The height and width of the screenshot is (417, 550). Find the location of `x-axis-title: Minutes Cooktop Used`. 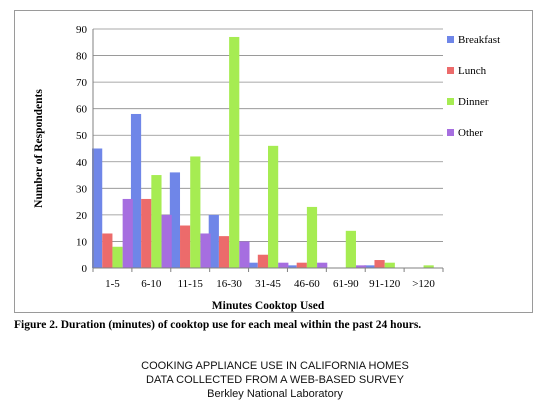

x-axis-title: Minutes Cooktop Used is located at coordinates (268, 306).